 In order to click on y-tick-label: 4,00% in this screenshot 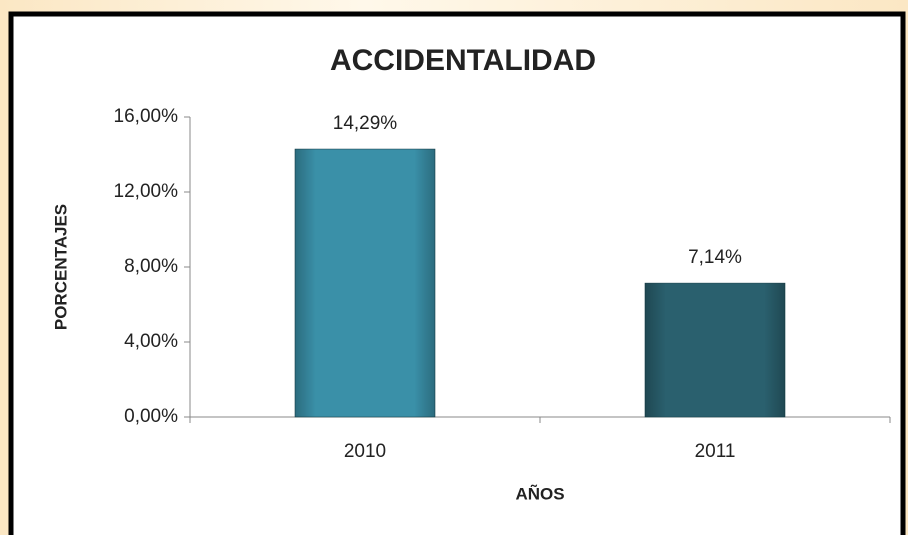, I will do `click(151, 341)`.